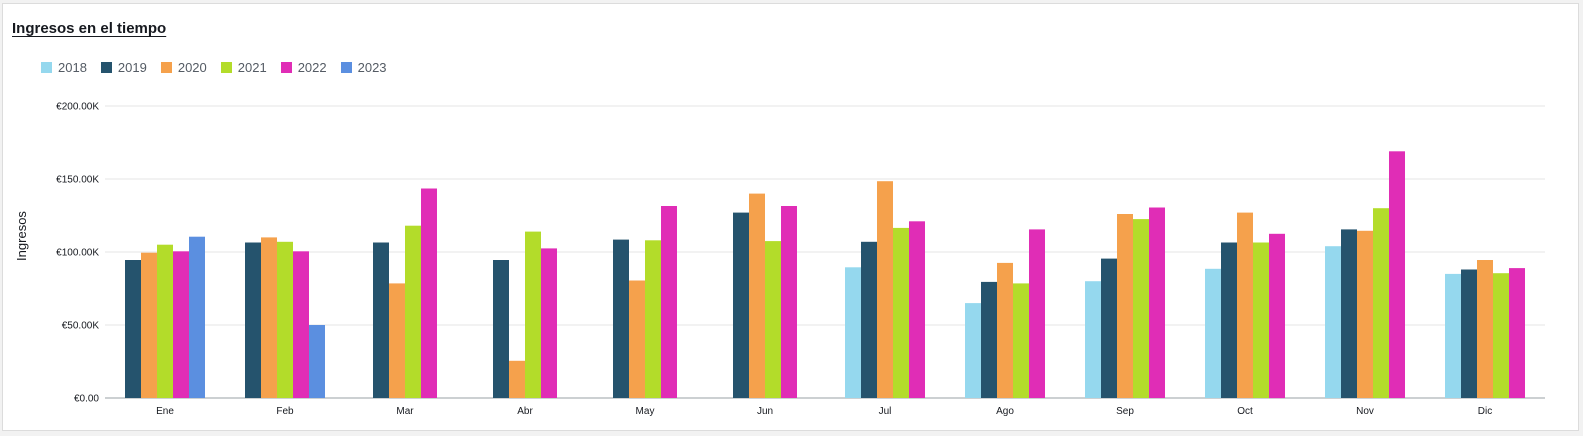  I want to click on legend-item-2023: 2023, so click(363, 67).